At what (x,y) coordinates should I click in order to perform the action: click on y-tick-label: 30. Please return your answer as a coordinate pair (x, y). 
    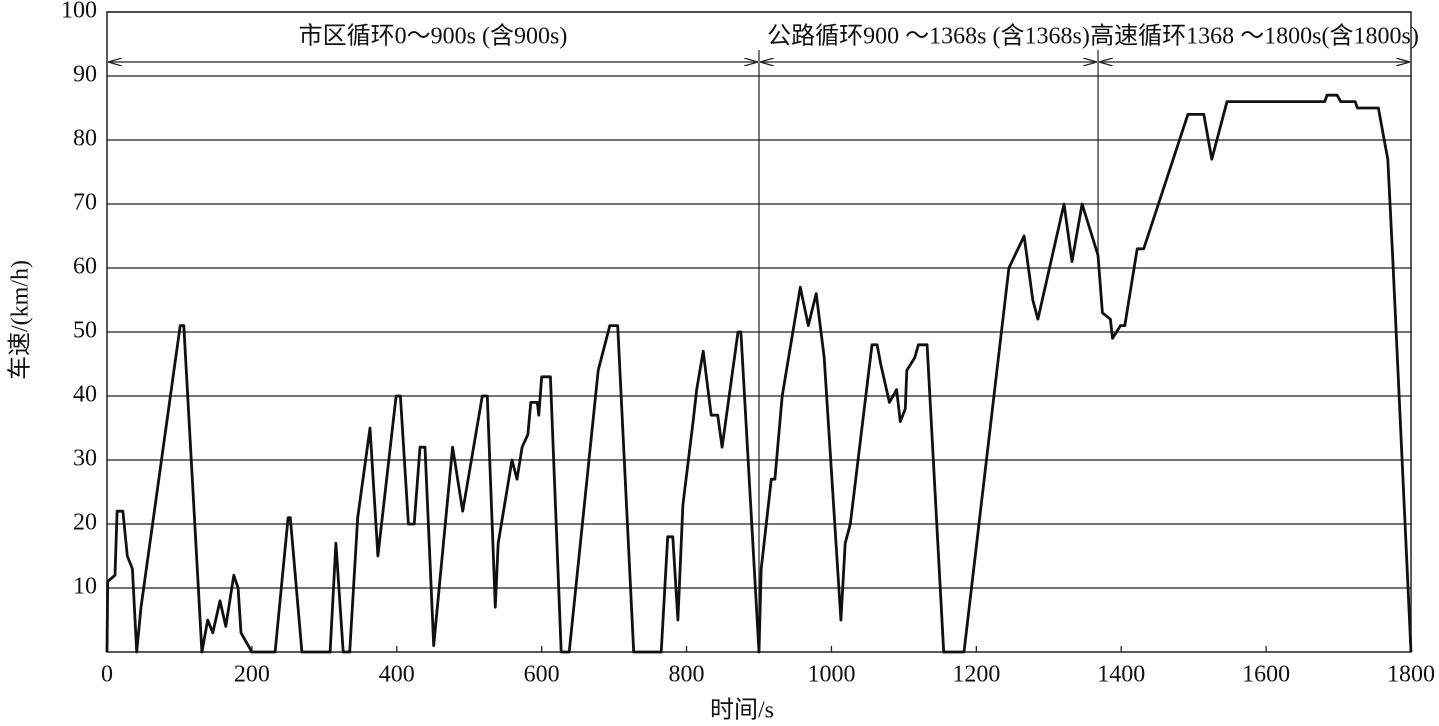
    Looking at the image, I should click on (85, 459).